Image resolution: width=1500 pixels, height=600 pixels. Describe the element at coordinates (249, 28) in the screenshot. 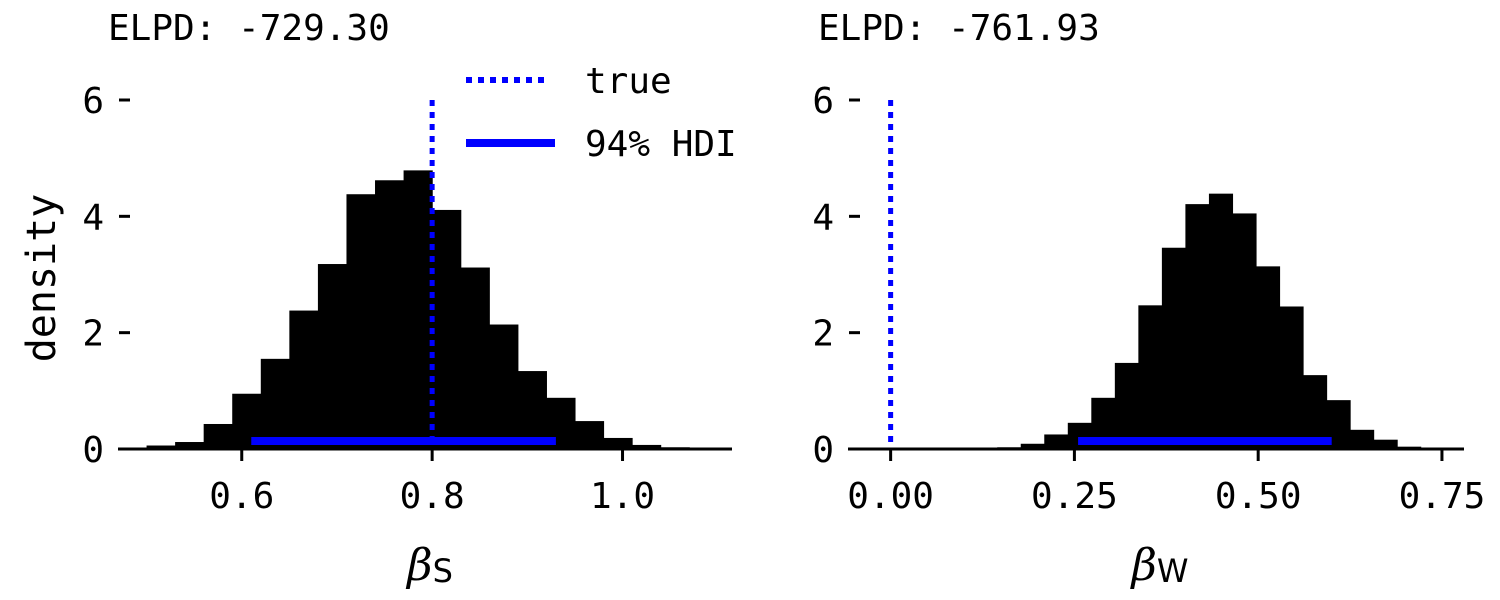

I see `panel-title: ELPD: -729.30` at that location.